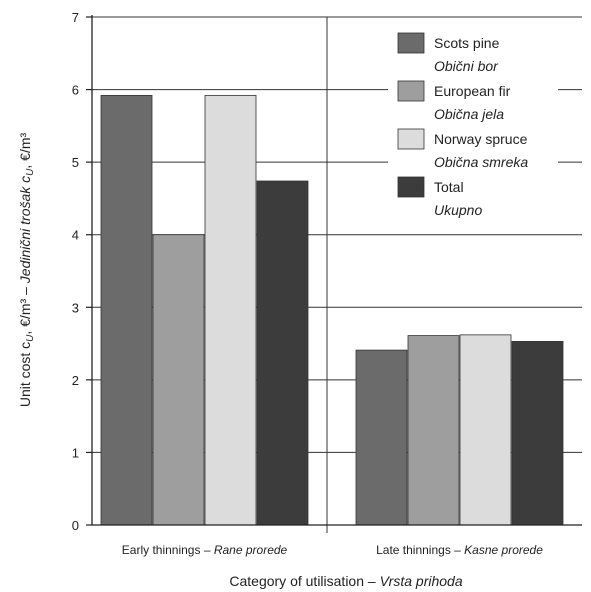 Image resolution: width=591 pixels, height=592 pixels. Describe the element at coordinates (411, 91) in the screenshot. I see `legend-swatch-european-fir` at that location.